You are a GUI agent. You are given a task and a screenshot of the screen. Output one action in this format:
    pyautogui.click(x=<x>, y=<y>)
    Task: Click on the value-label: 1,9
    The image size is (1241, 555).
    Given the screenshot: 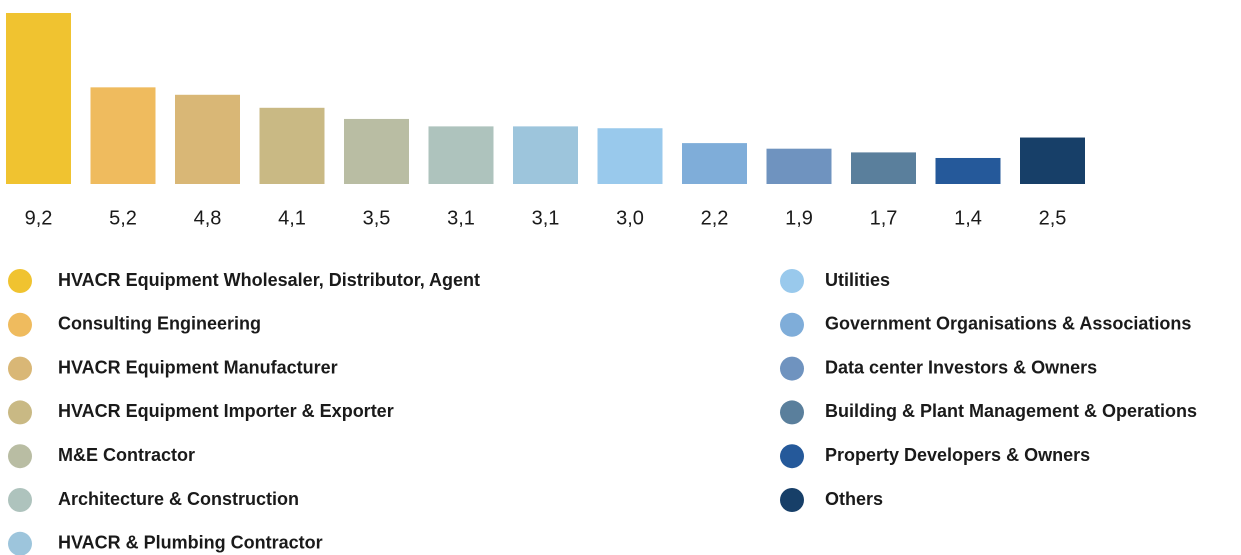 What is the action you would take?
    pyautogui.click(x=799, y=218)
    